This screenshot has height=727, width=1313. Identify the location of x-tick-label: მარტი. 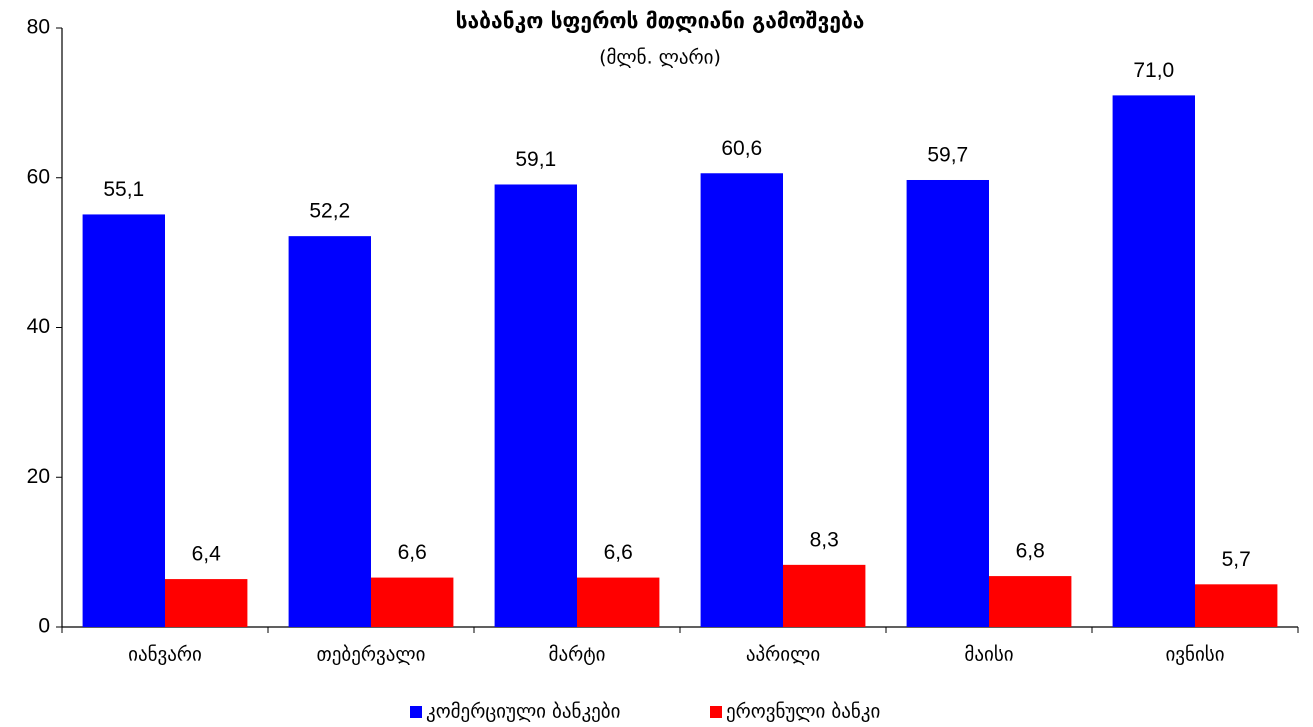
(577, 655).